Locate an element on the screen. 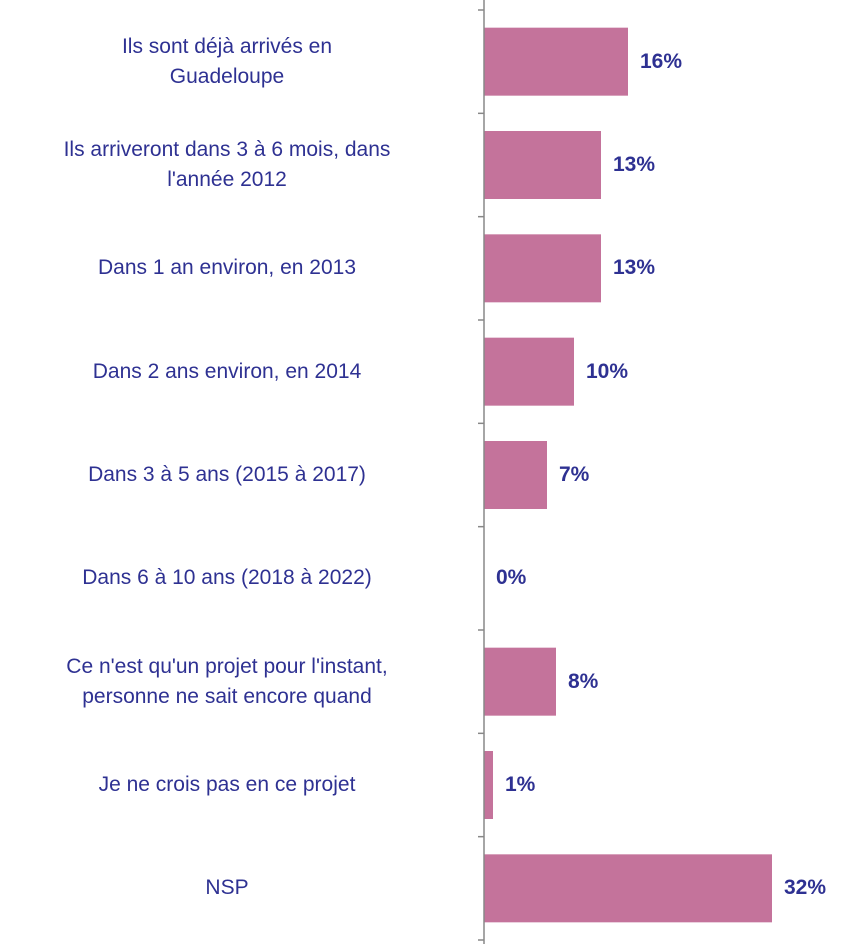 The height and width of the screenshot is (944, 844). category-label: Dans 3 à 5 ans (2015 à 2017) is located at coordinates (227, 474).